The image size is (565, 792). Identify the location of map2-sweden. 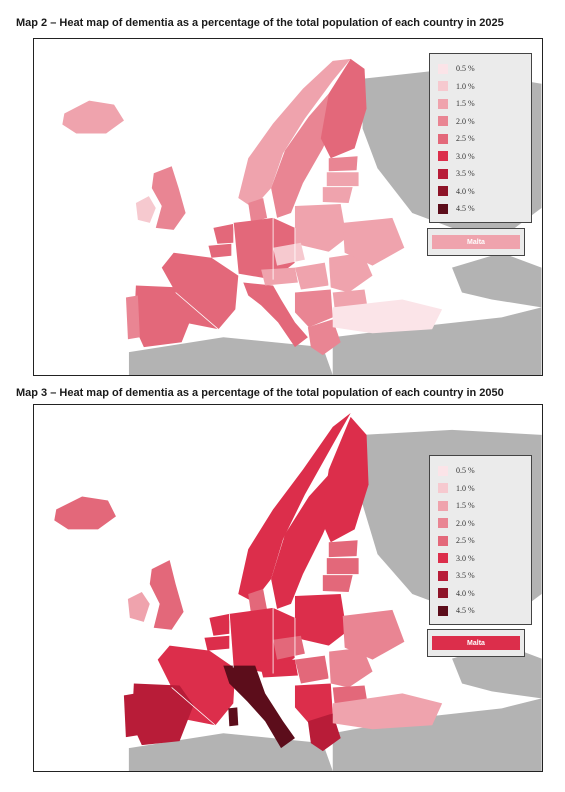
(304, 155).